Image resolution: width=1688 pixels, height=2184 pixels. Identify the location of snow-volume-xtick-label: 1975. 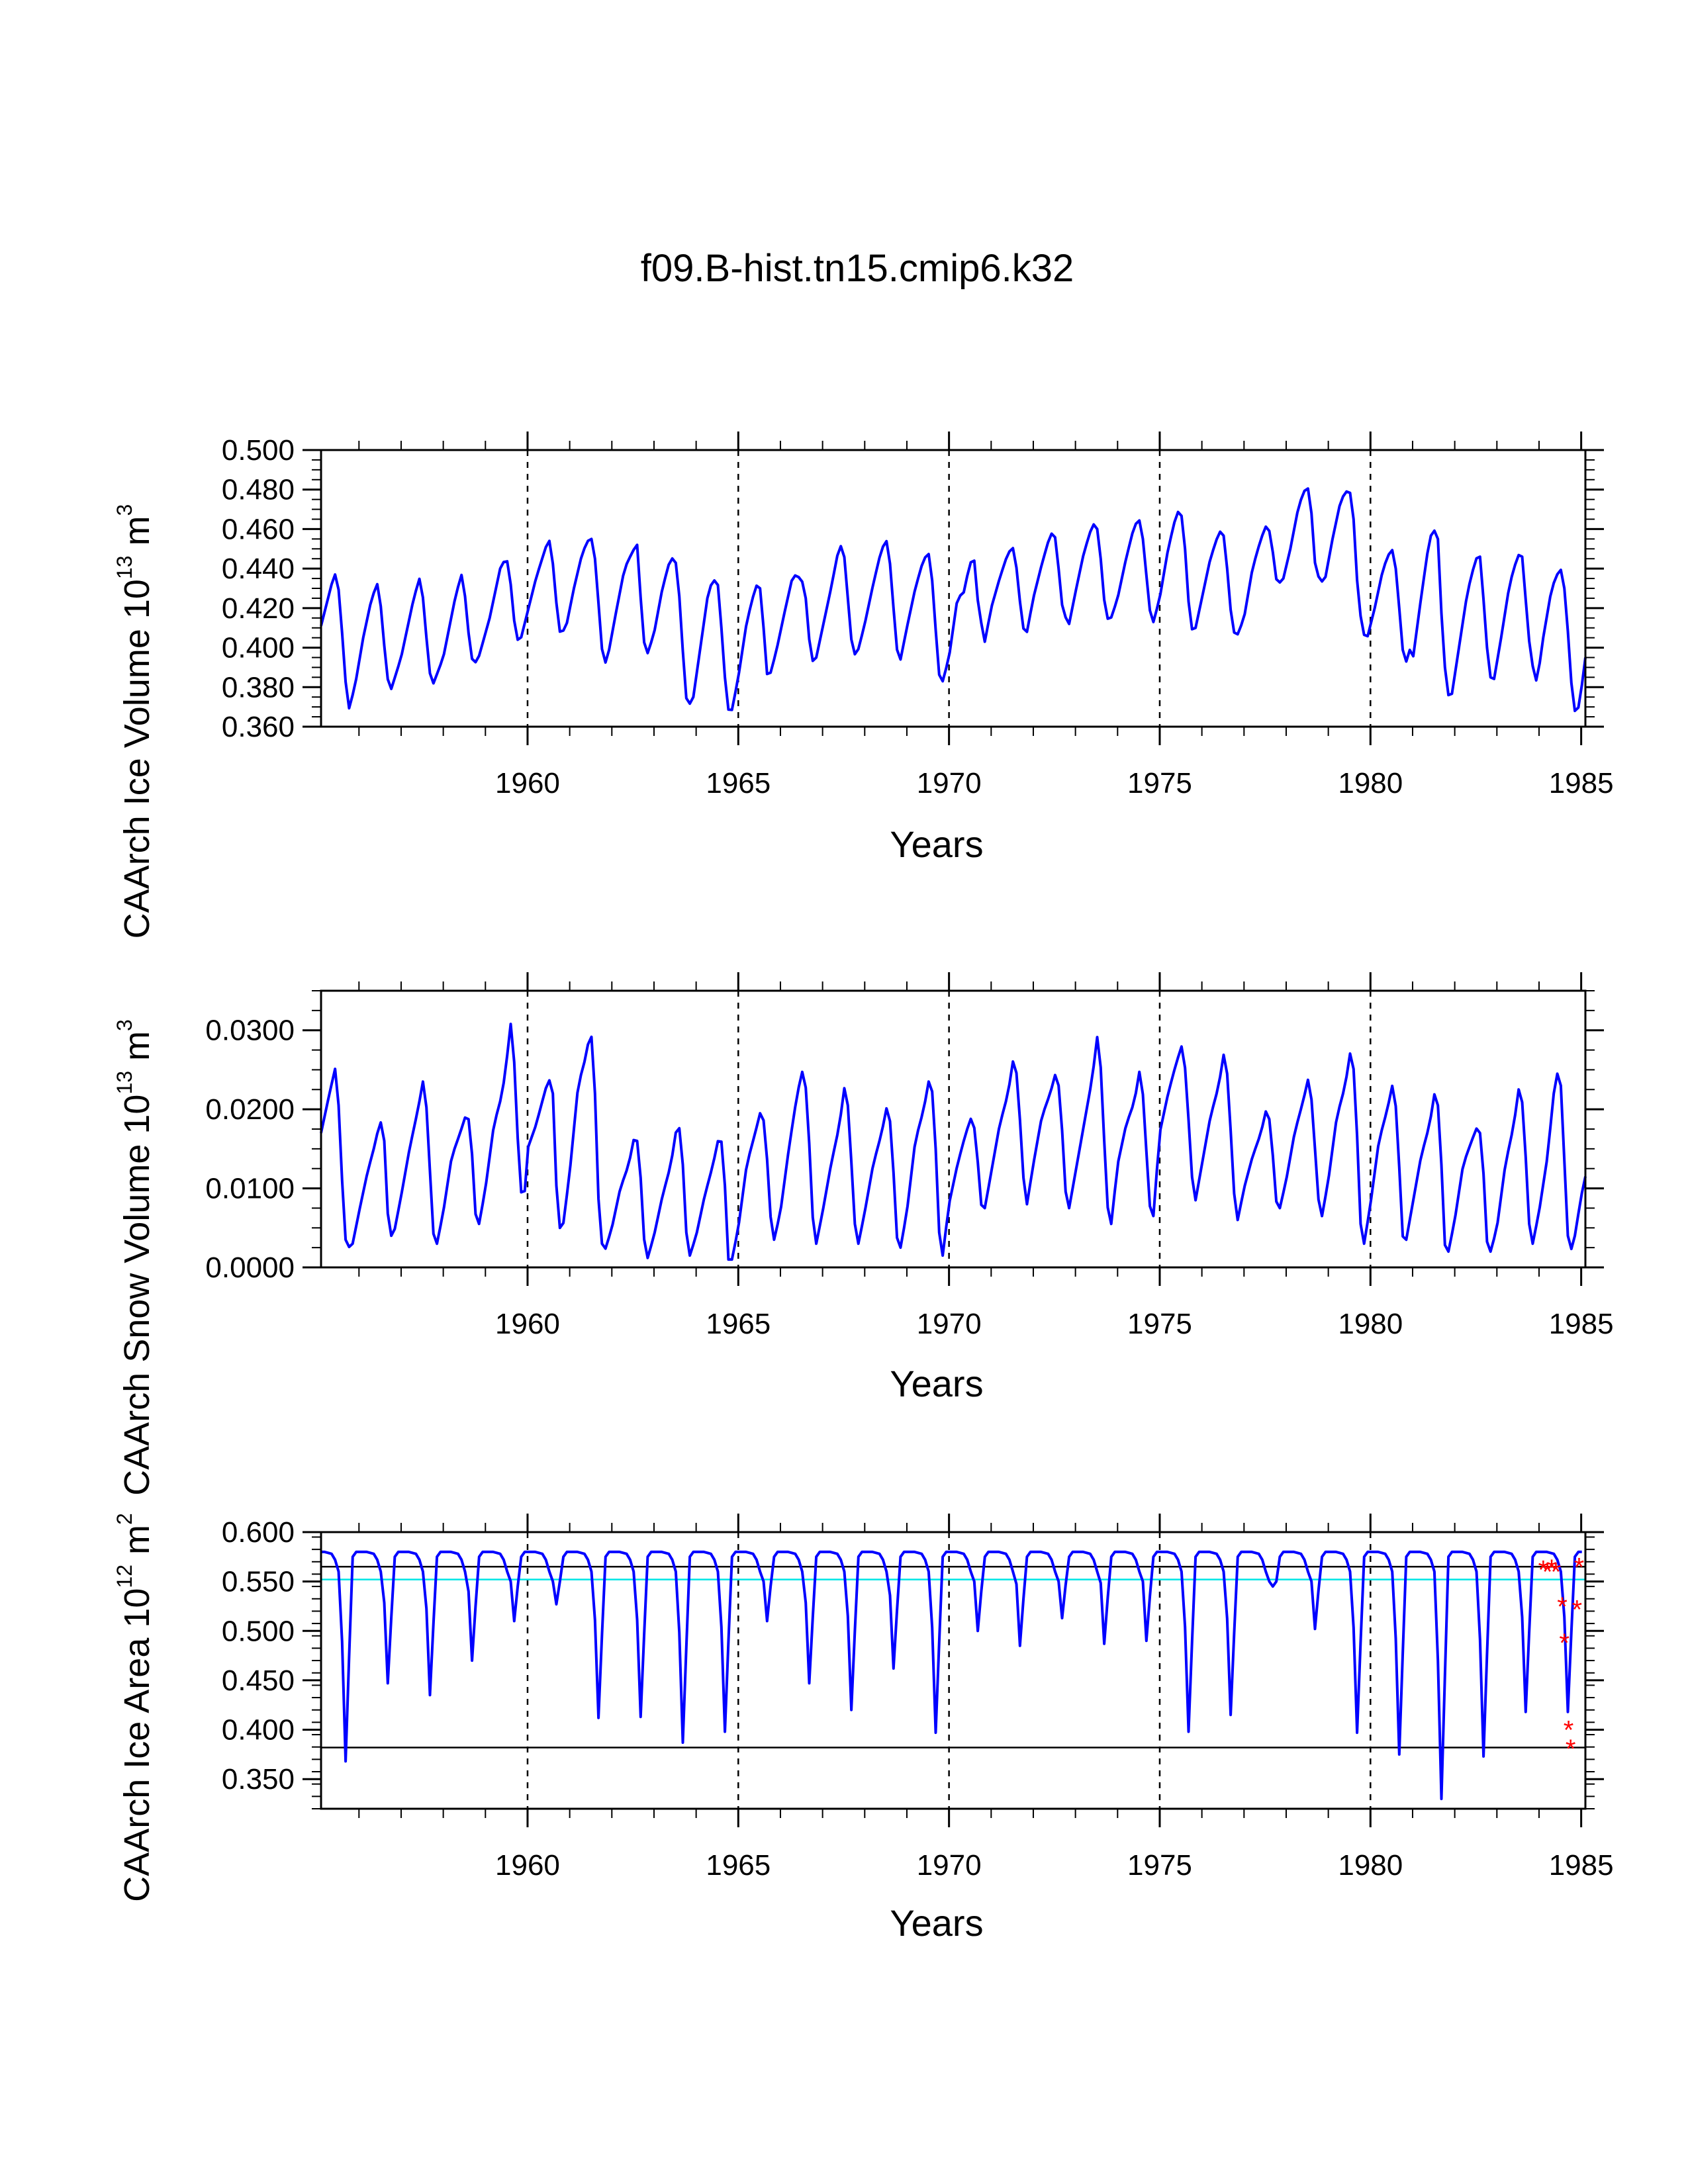
(1159, 1324).